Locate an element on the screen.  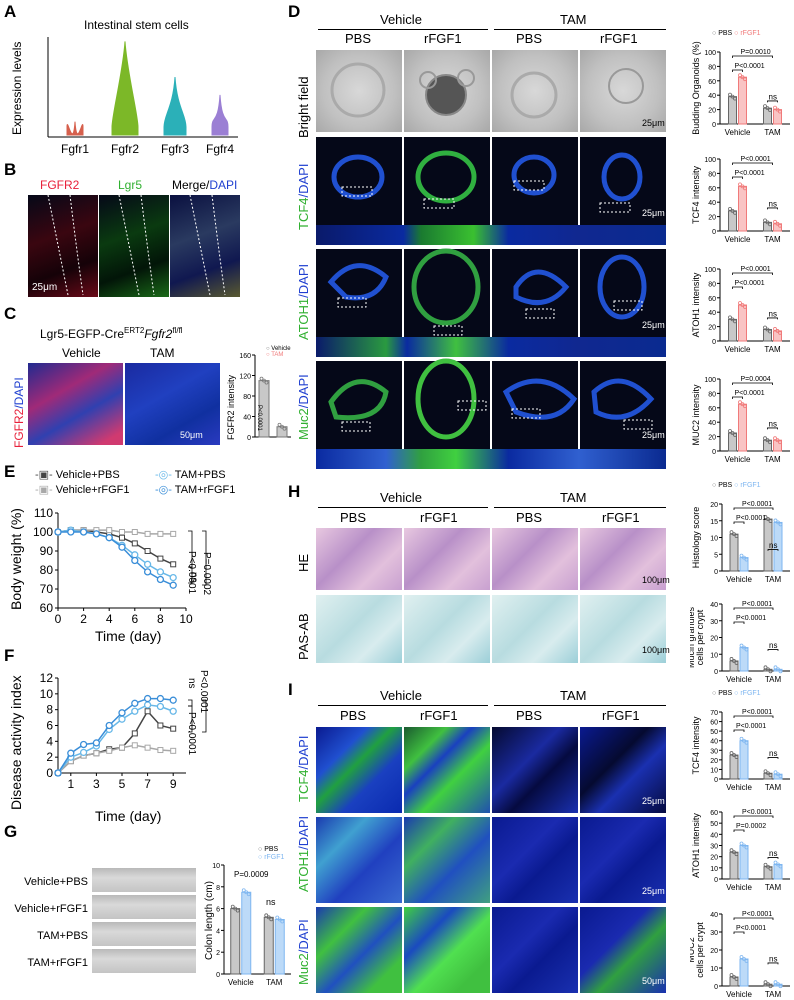
p-value-2: P<0.0001 is located at coordinates (757, 712).